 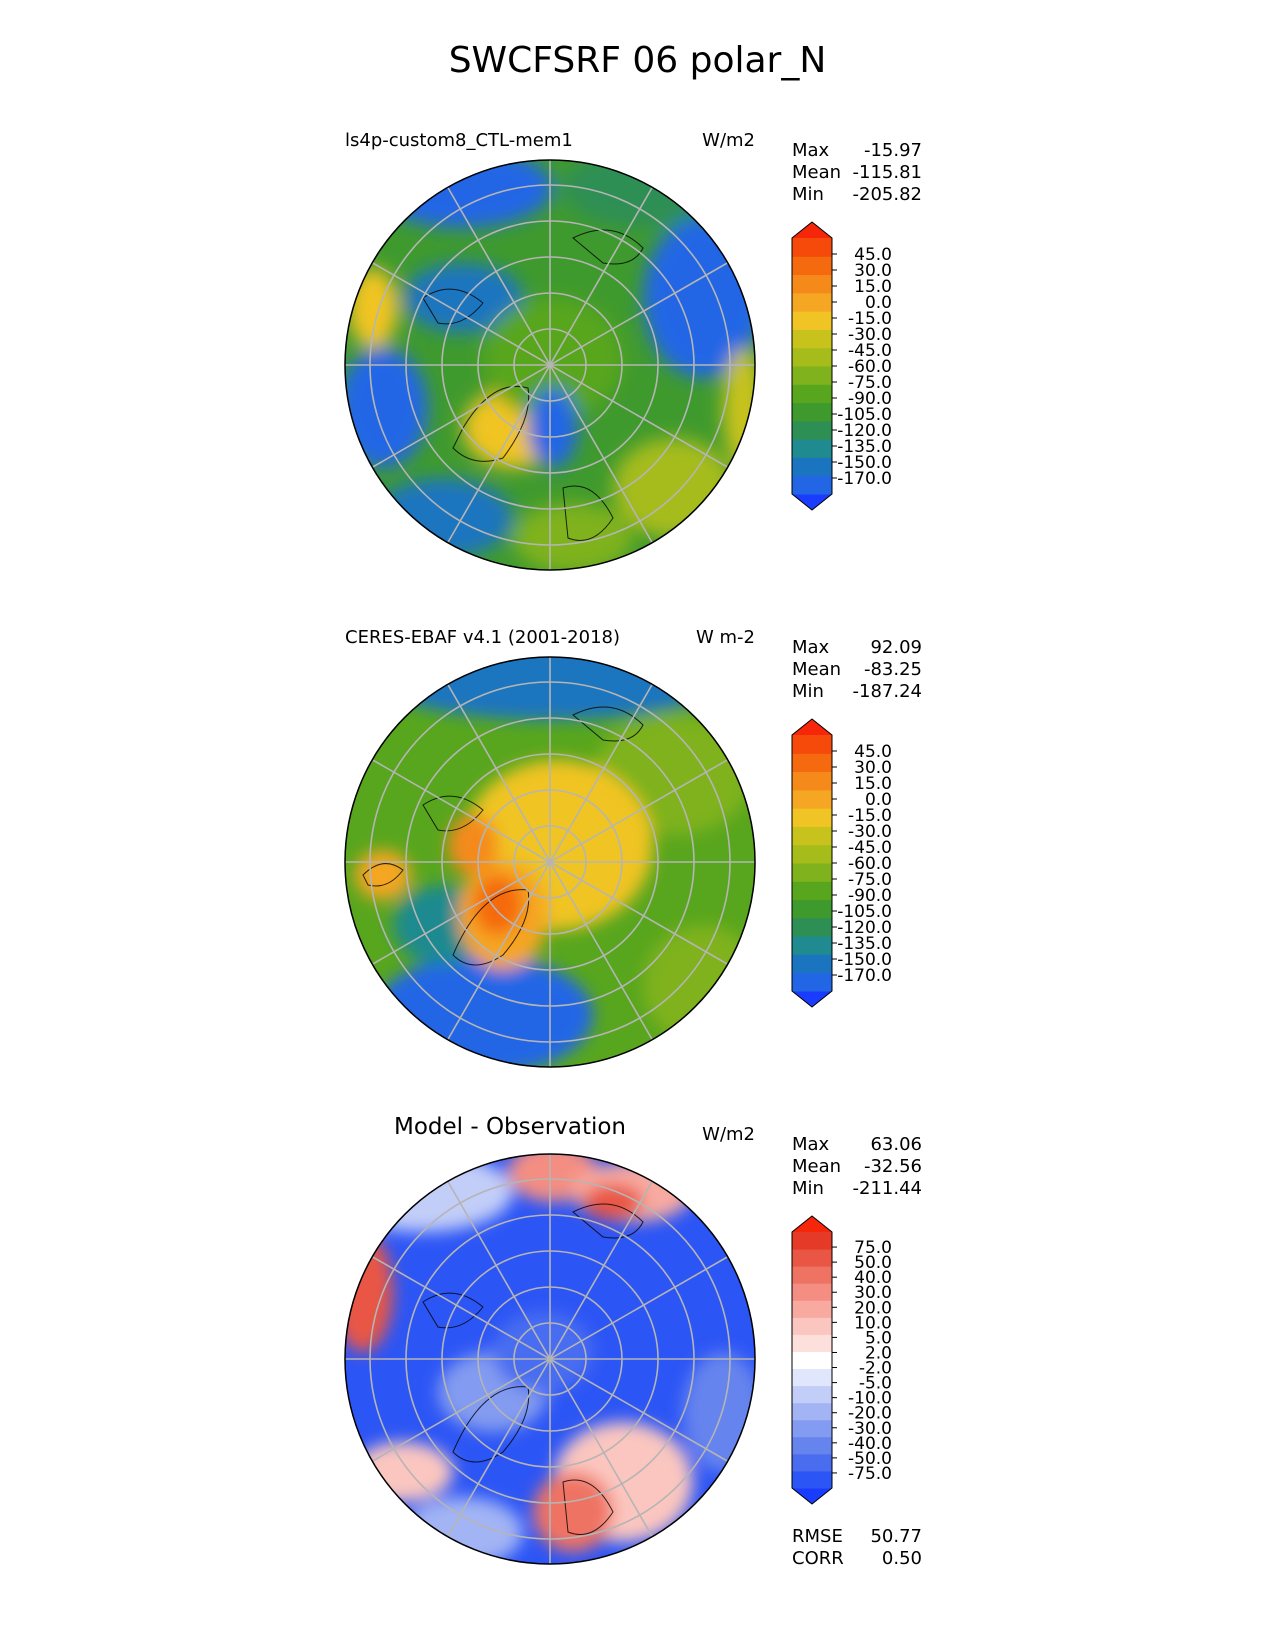 What do you see at coordinates (870, 1399) in the screenshot?
I see `colorbar-tick-label: -10.0` at bounding box center [870, 1399].